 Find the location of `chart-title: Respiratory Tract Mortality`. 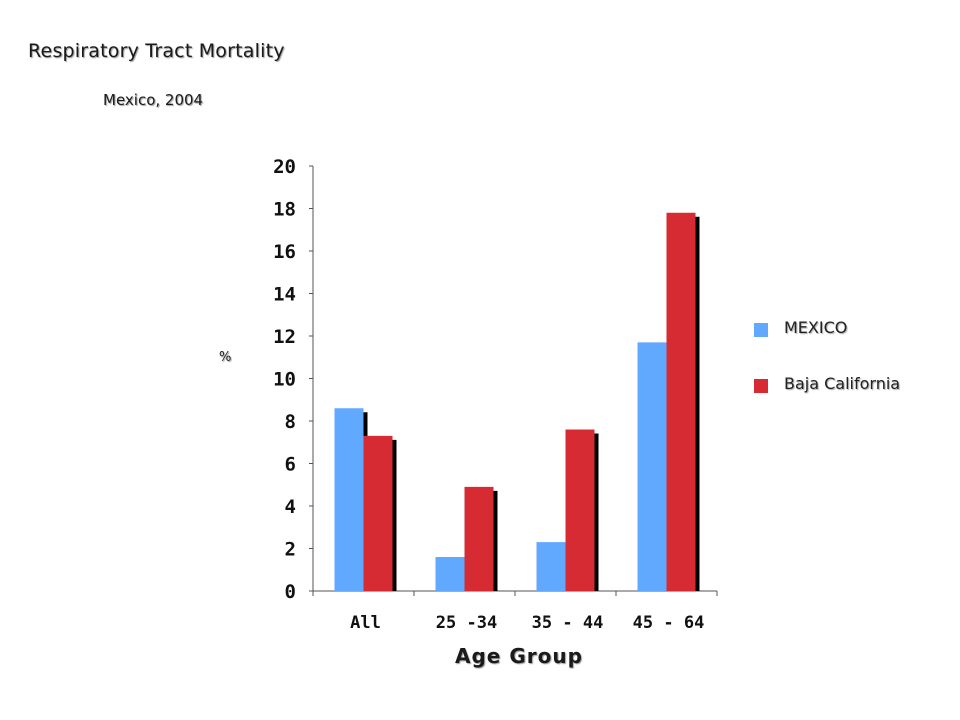

chart-title: Respiratory Tract Mortality is located at coordinates (156, 51).